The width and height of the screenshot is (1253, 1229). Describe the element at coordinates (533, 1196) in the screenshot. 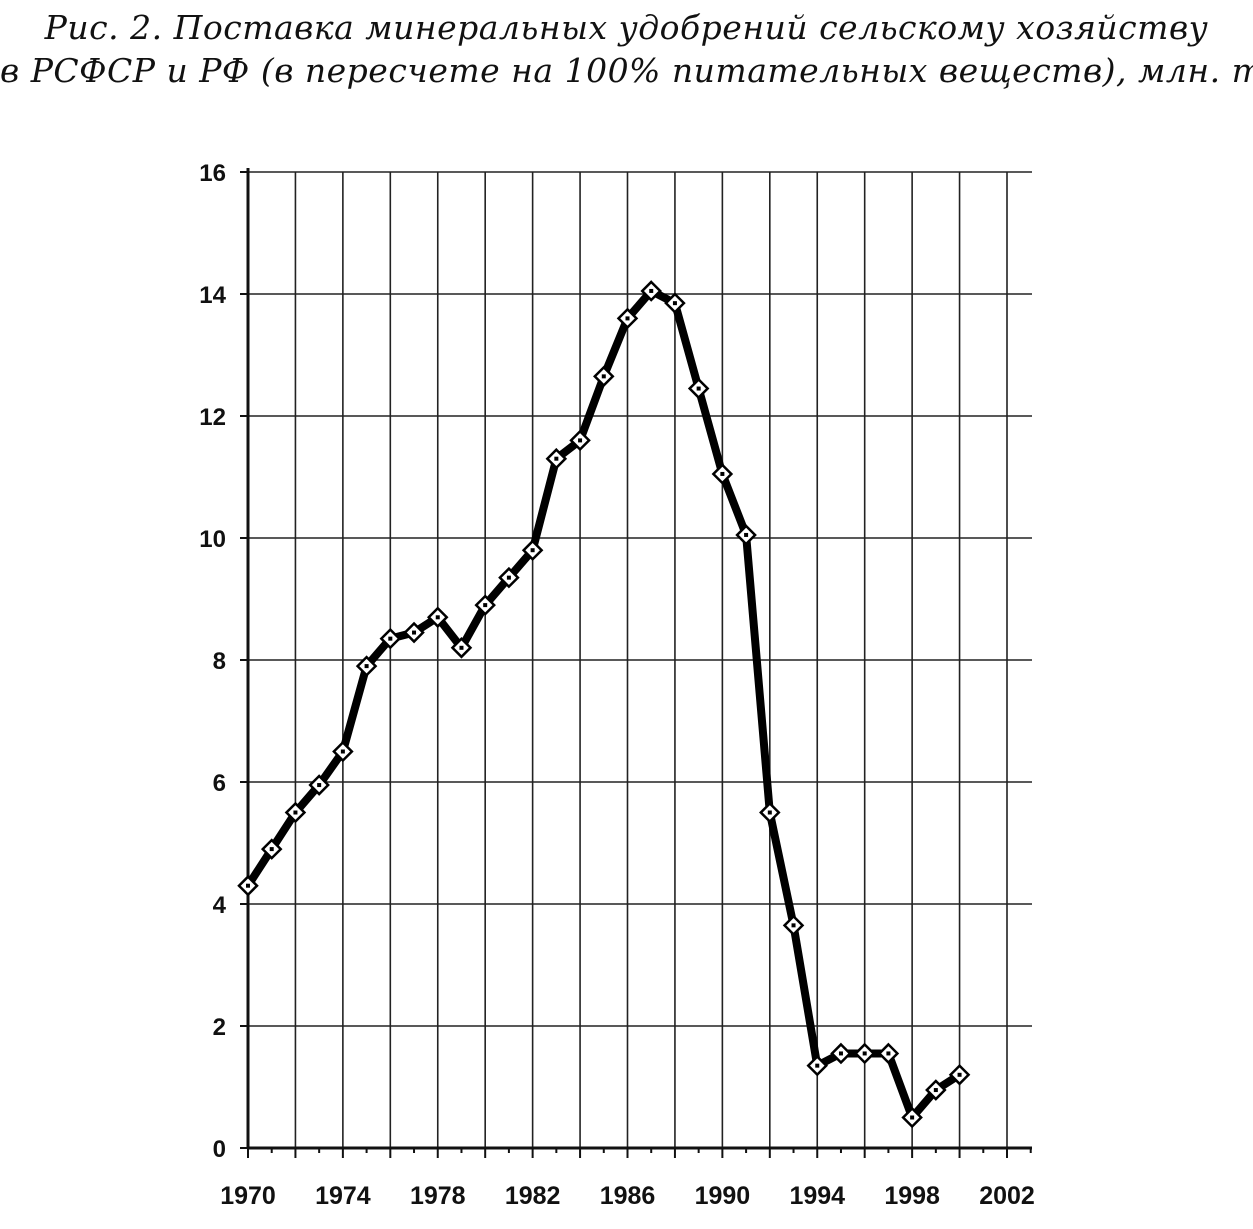

I see `x-tick-label: 1982` at that location.